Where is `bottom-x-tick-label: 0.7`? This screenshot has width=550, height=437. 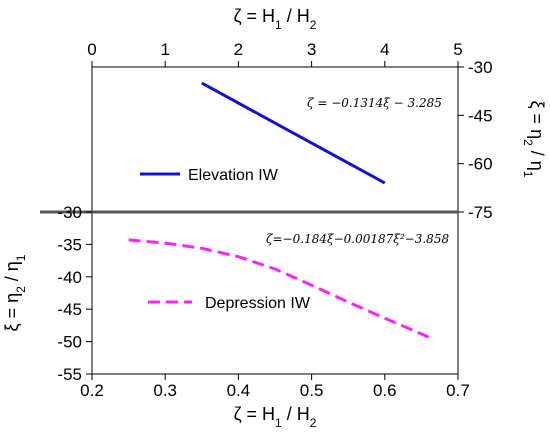
bottom-x-tick-label: 0.7 is located at coordinates (458, 390).